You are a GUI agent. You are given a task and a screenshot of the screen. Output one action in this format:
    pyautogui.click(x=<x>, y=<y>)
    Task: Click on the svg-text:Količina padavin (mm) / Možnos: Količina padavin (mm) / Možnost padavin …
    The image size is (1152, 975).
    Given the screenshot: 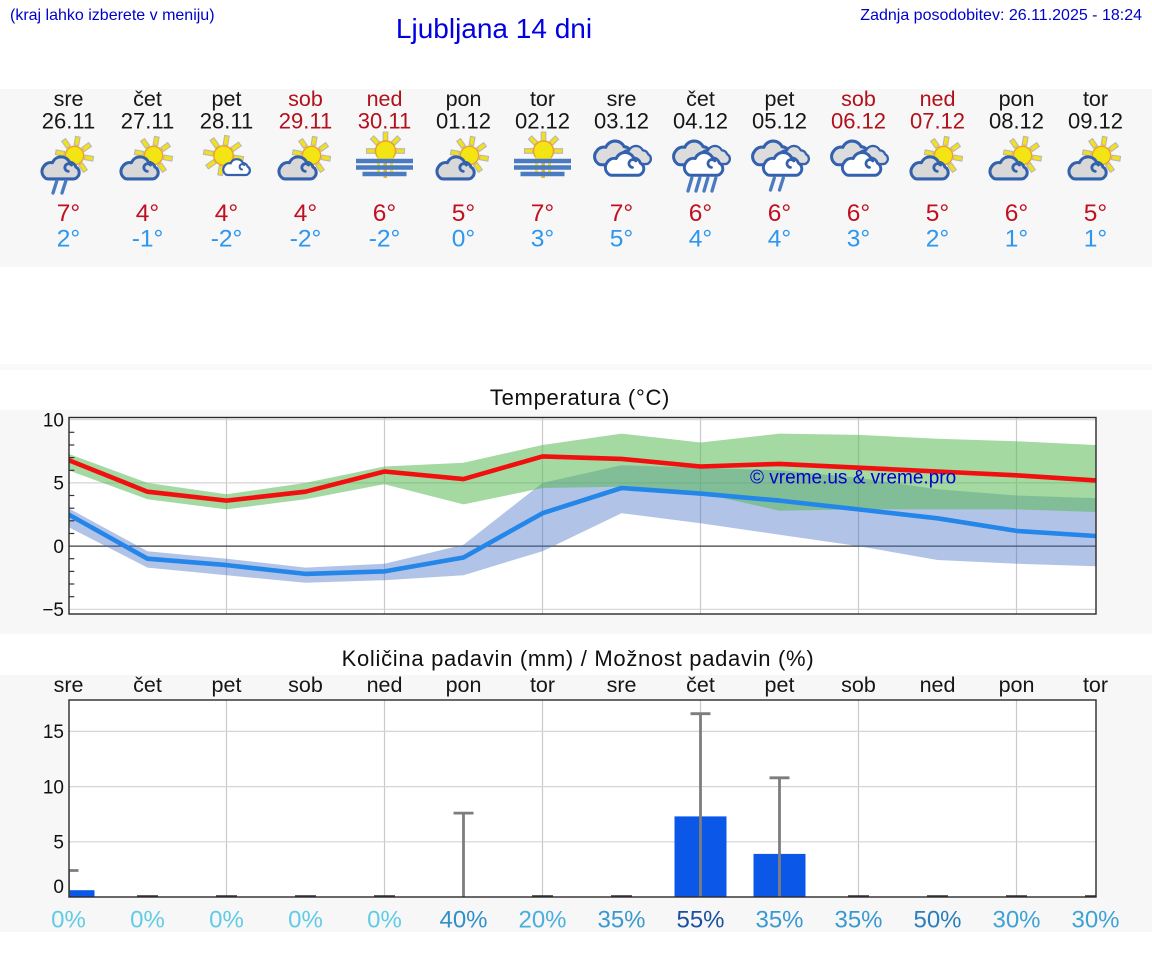 What is the action you would take?
    pyautogui.click(x=578, y=658)
    